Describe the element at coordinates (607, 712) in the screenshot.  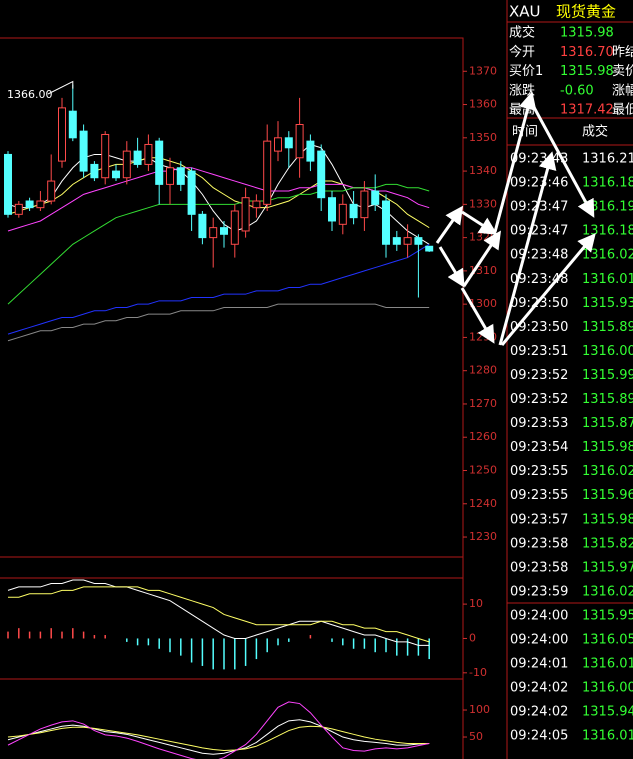
I see `trade-price: 1315.94` at that location.